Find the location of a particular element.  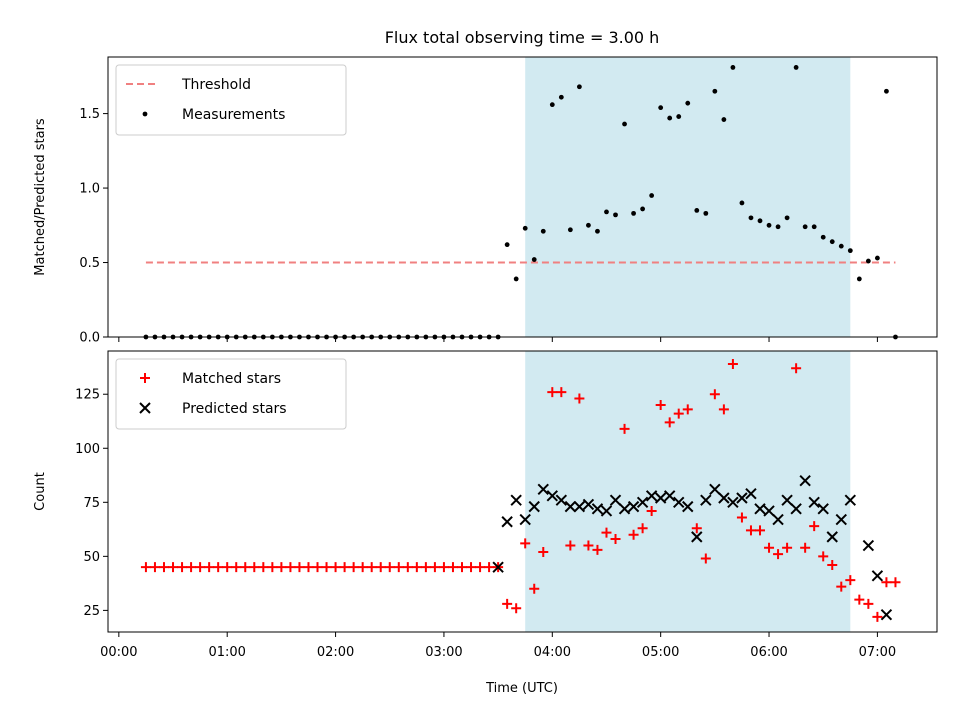

x-tick-label: 06:00 is located at coordinates (768, 652).